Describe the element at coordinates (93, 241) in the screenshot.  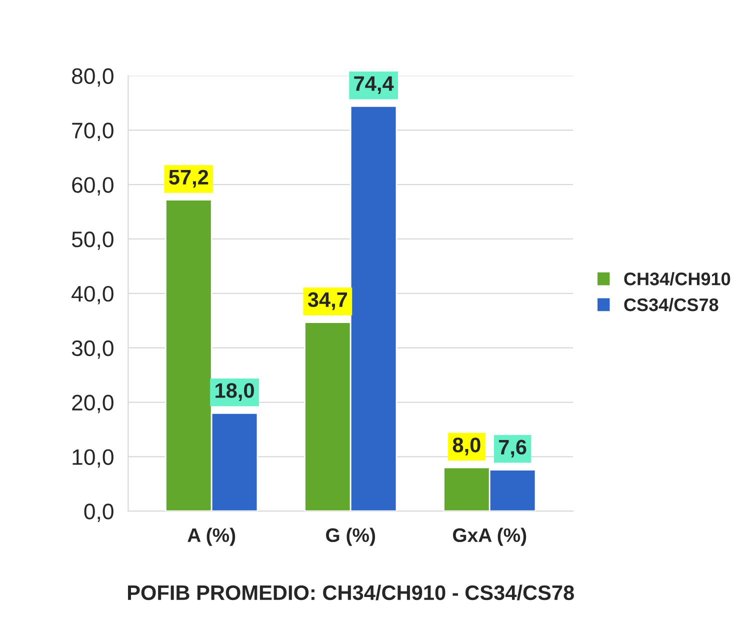
I see `y-tick-label: 50,0` at that location.